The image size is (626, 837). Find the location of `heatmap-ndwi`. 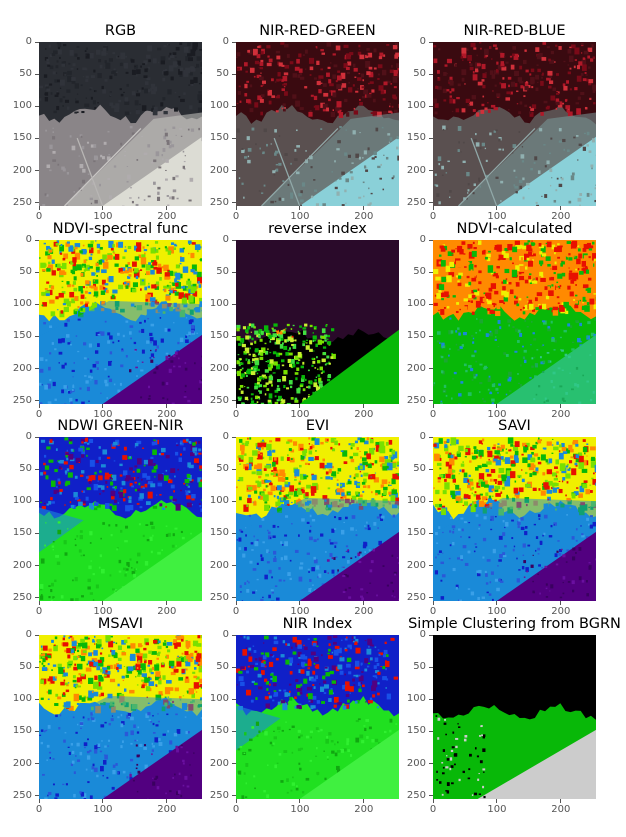

heatmap-ndwi is located at coordinates (120, 519).